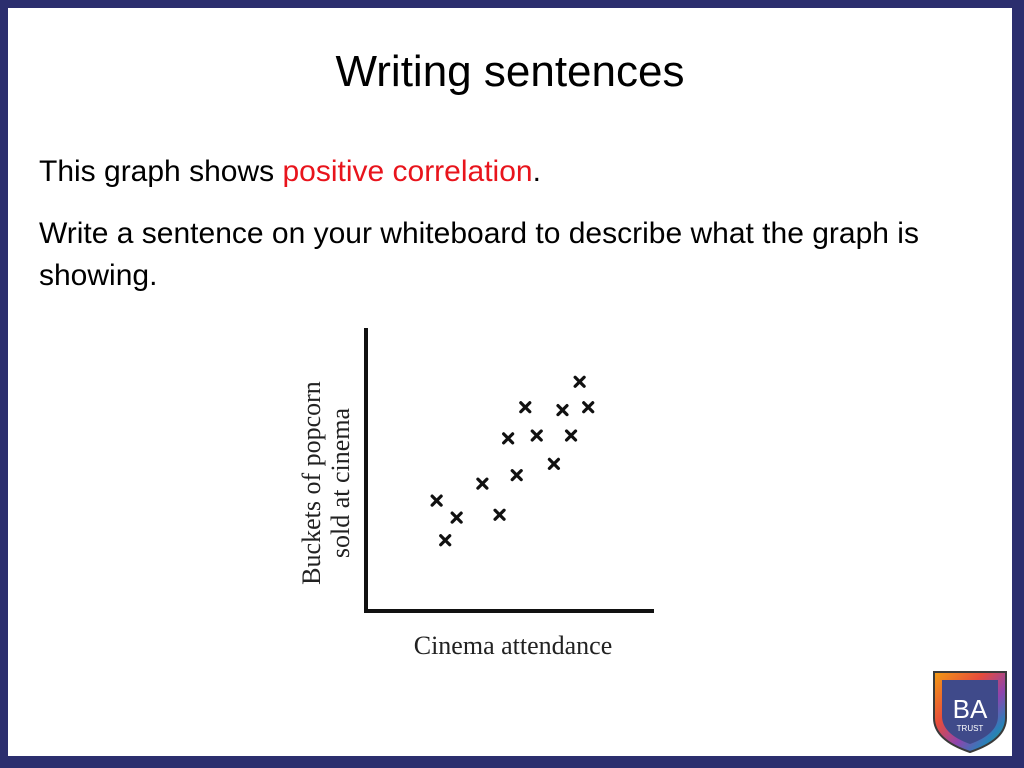  What do you see at coordinates (512, 461) in the screenshot?
I see `data-points` at bounding box center [512, 461].